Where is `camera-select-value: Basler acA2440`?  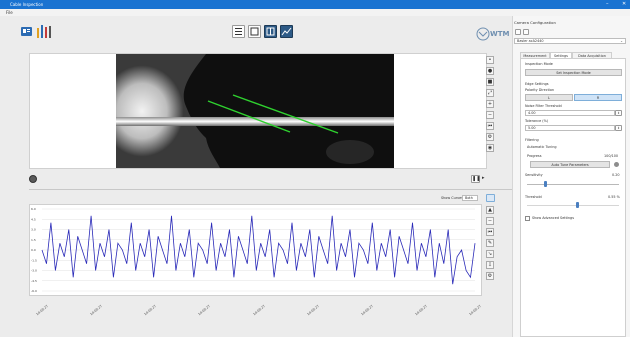
camera-select-value: Basler acA2440 is located at coordinates (530, 41).